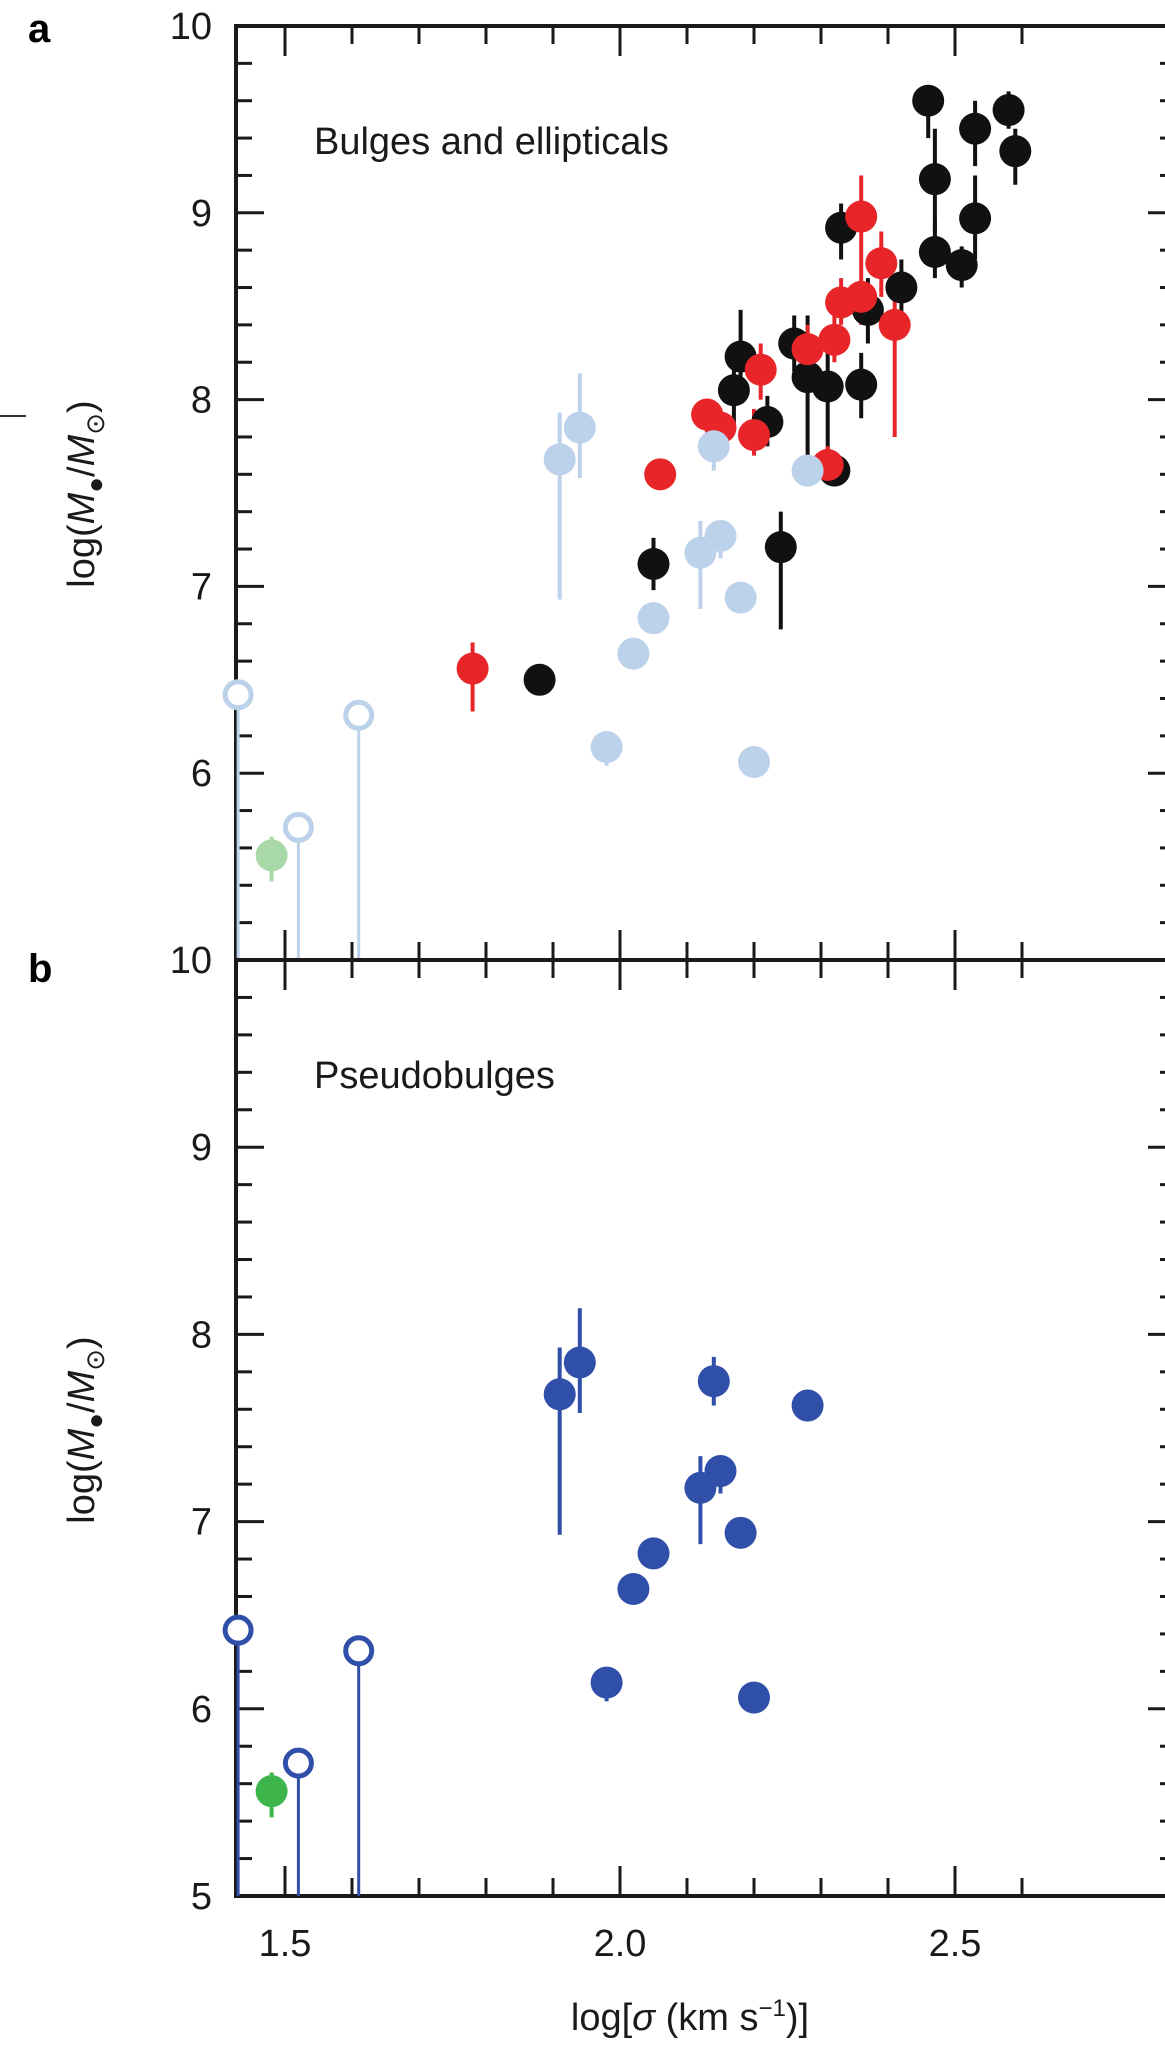 This screenshot has height=2048, width=1165. What do you see at coordinates (191, 1429) in the screenshot?
I see `panel-b-y-tick-labels: 5 6 7 8 9 10` at bounding box center [191, 1429].